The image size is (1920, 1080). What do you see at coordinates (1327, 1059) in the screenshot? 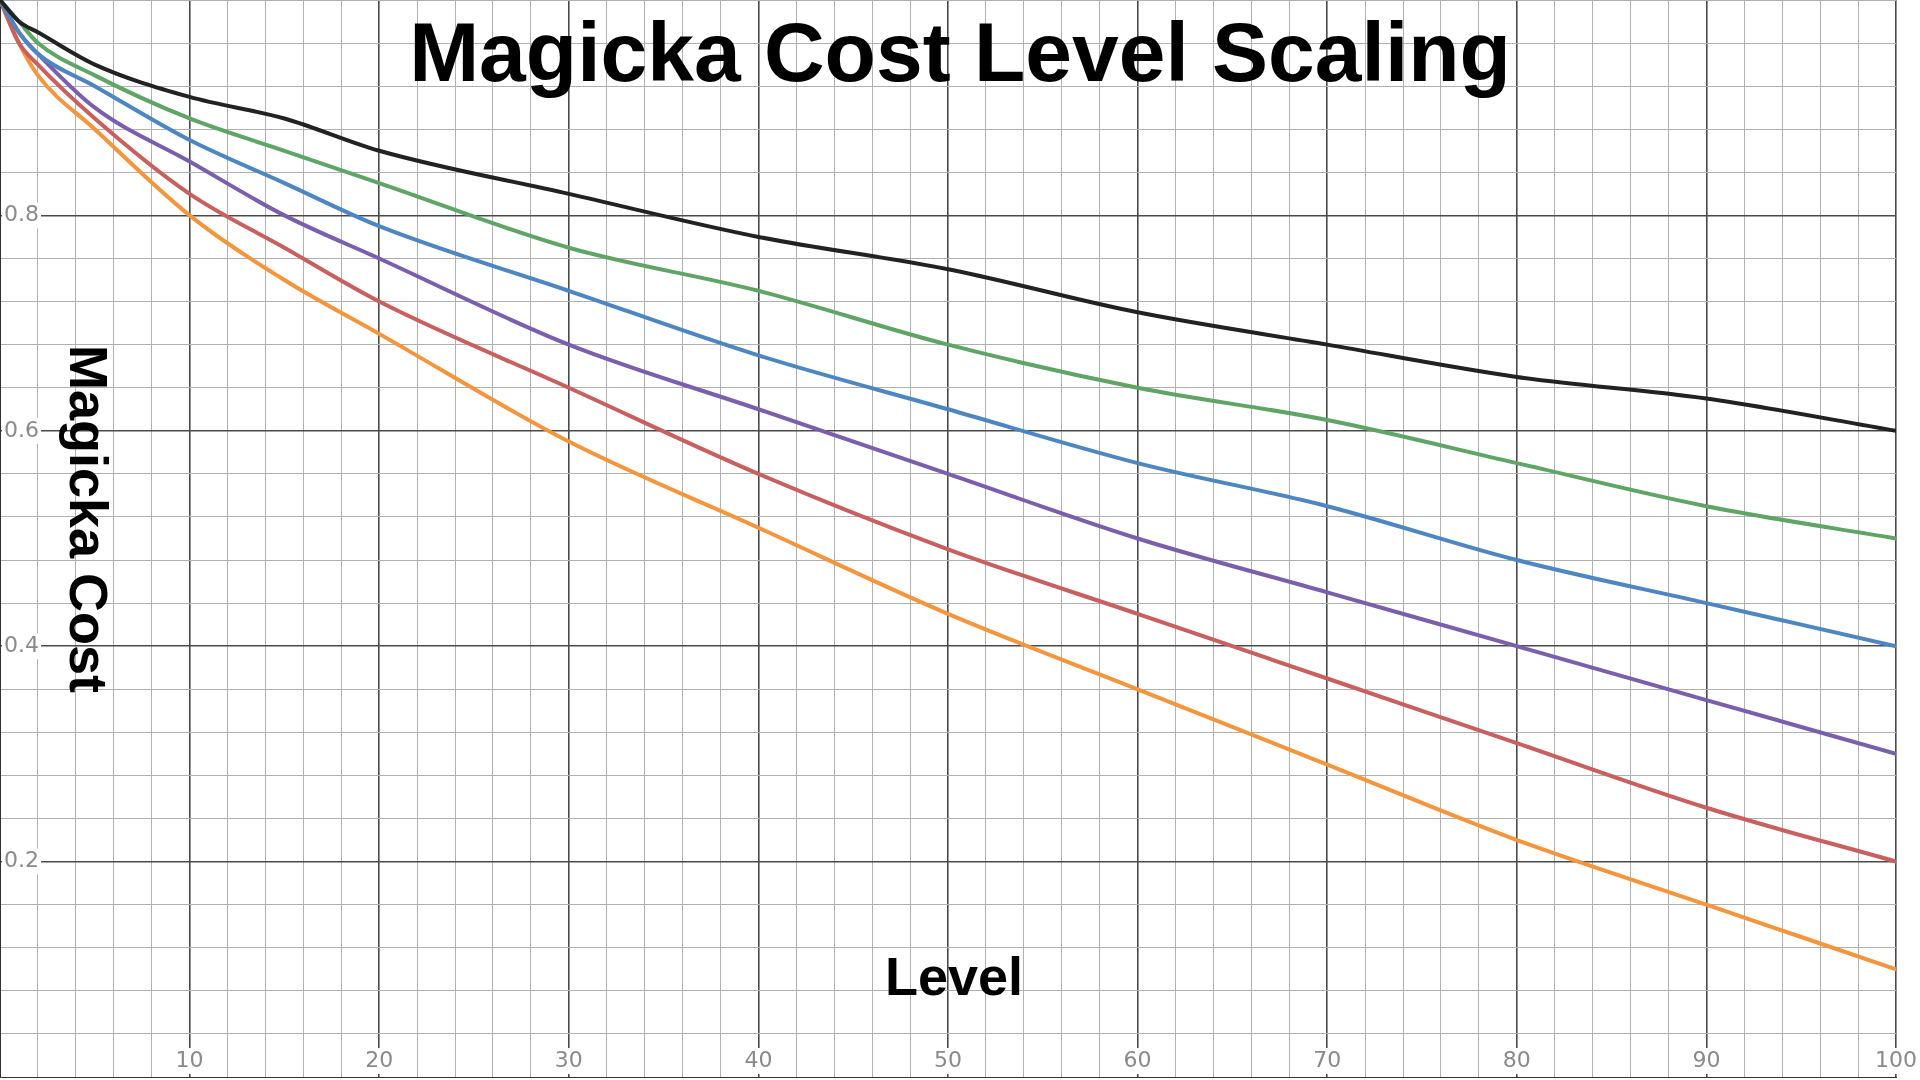
I see `x-tick-label: 70` at bounding box center [1327, 1059].